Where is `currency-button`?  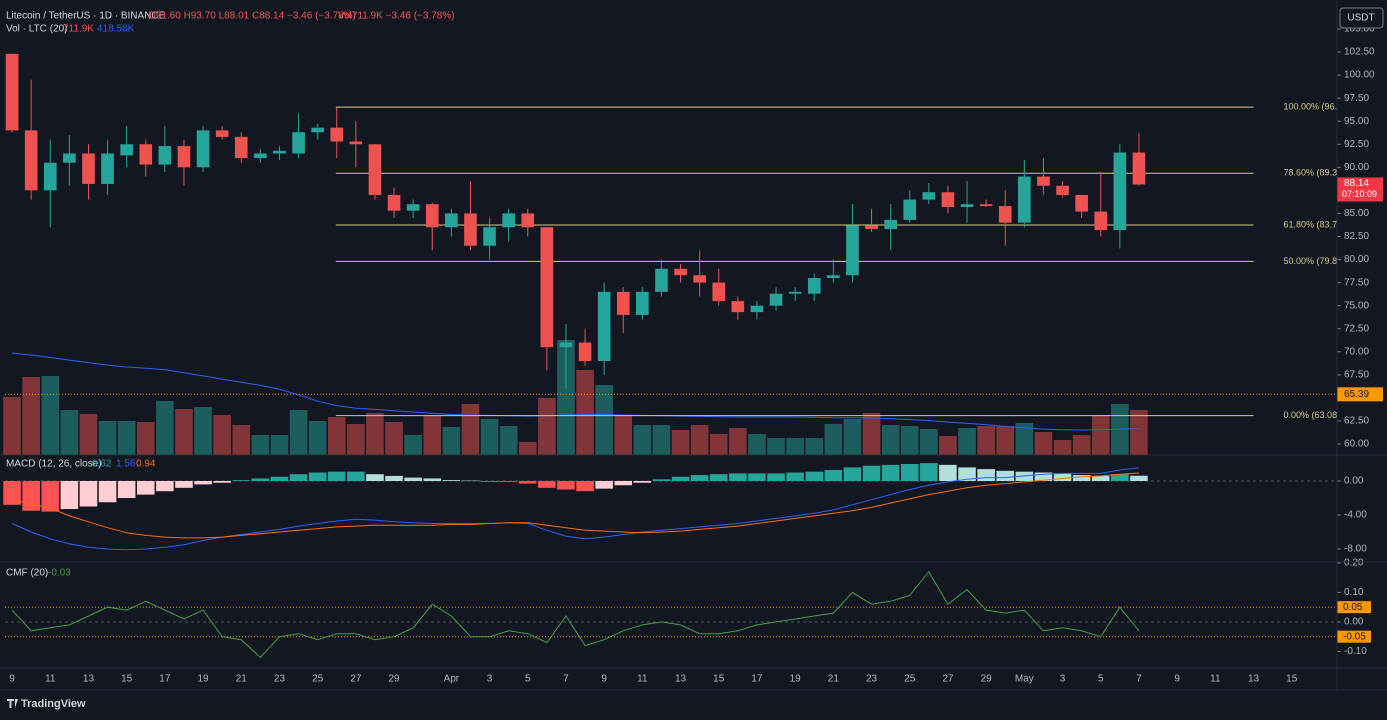
currency-button is located at coordinates (1361, 18).